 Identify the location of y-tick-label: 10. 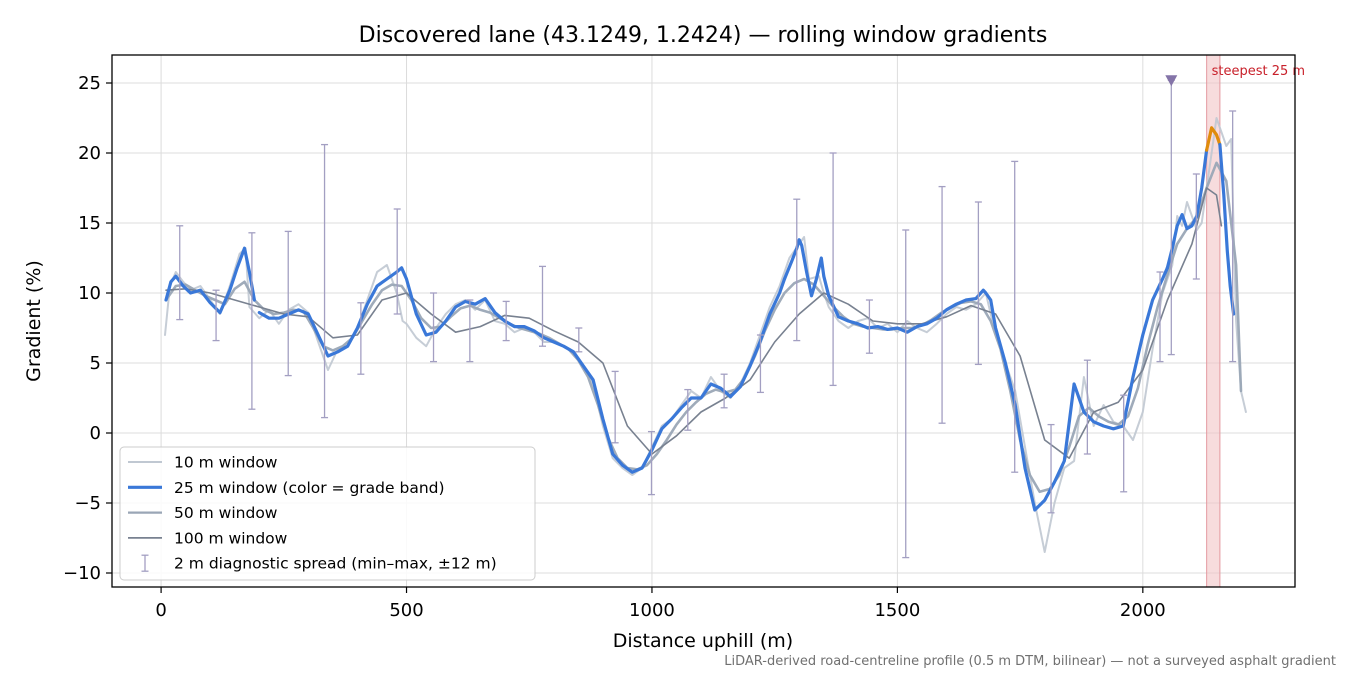
(89, 293).